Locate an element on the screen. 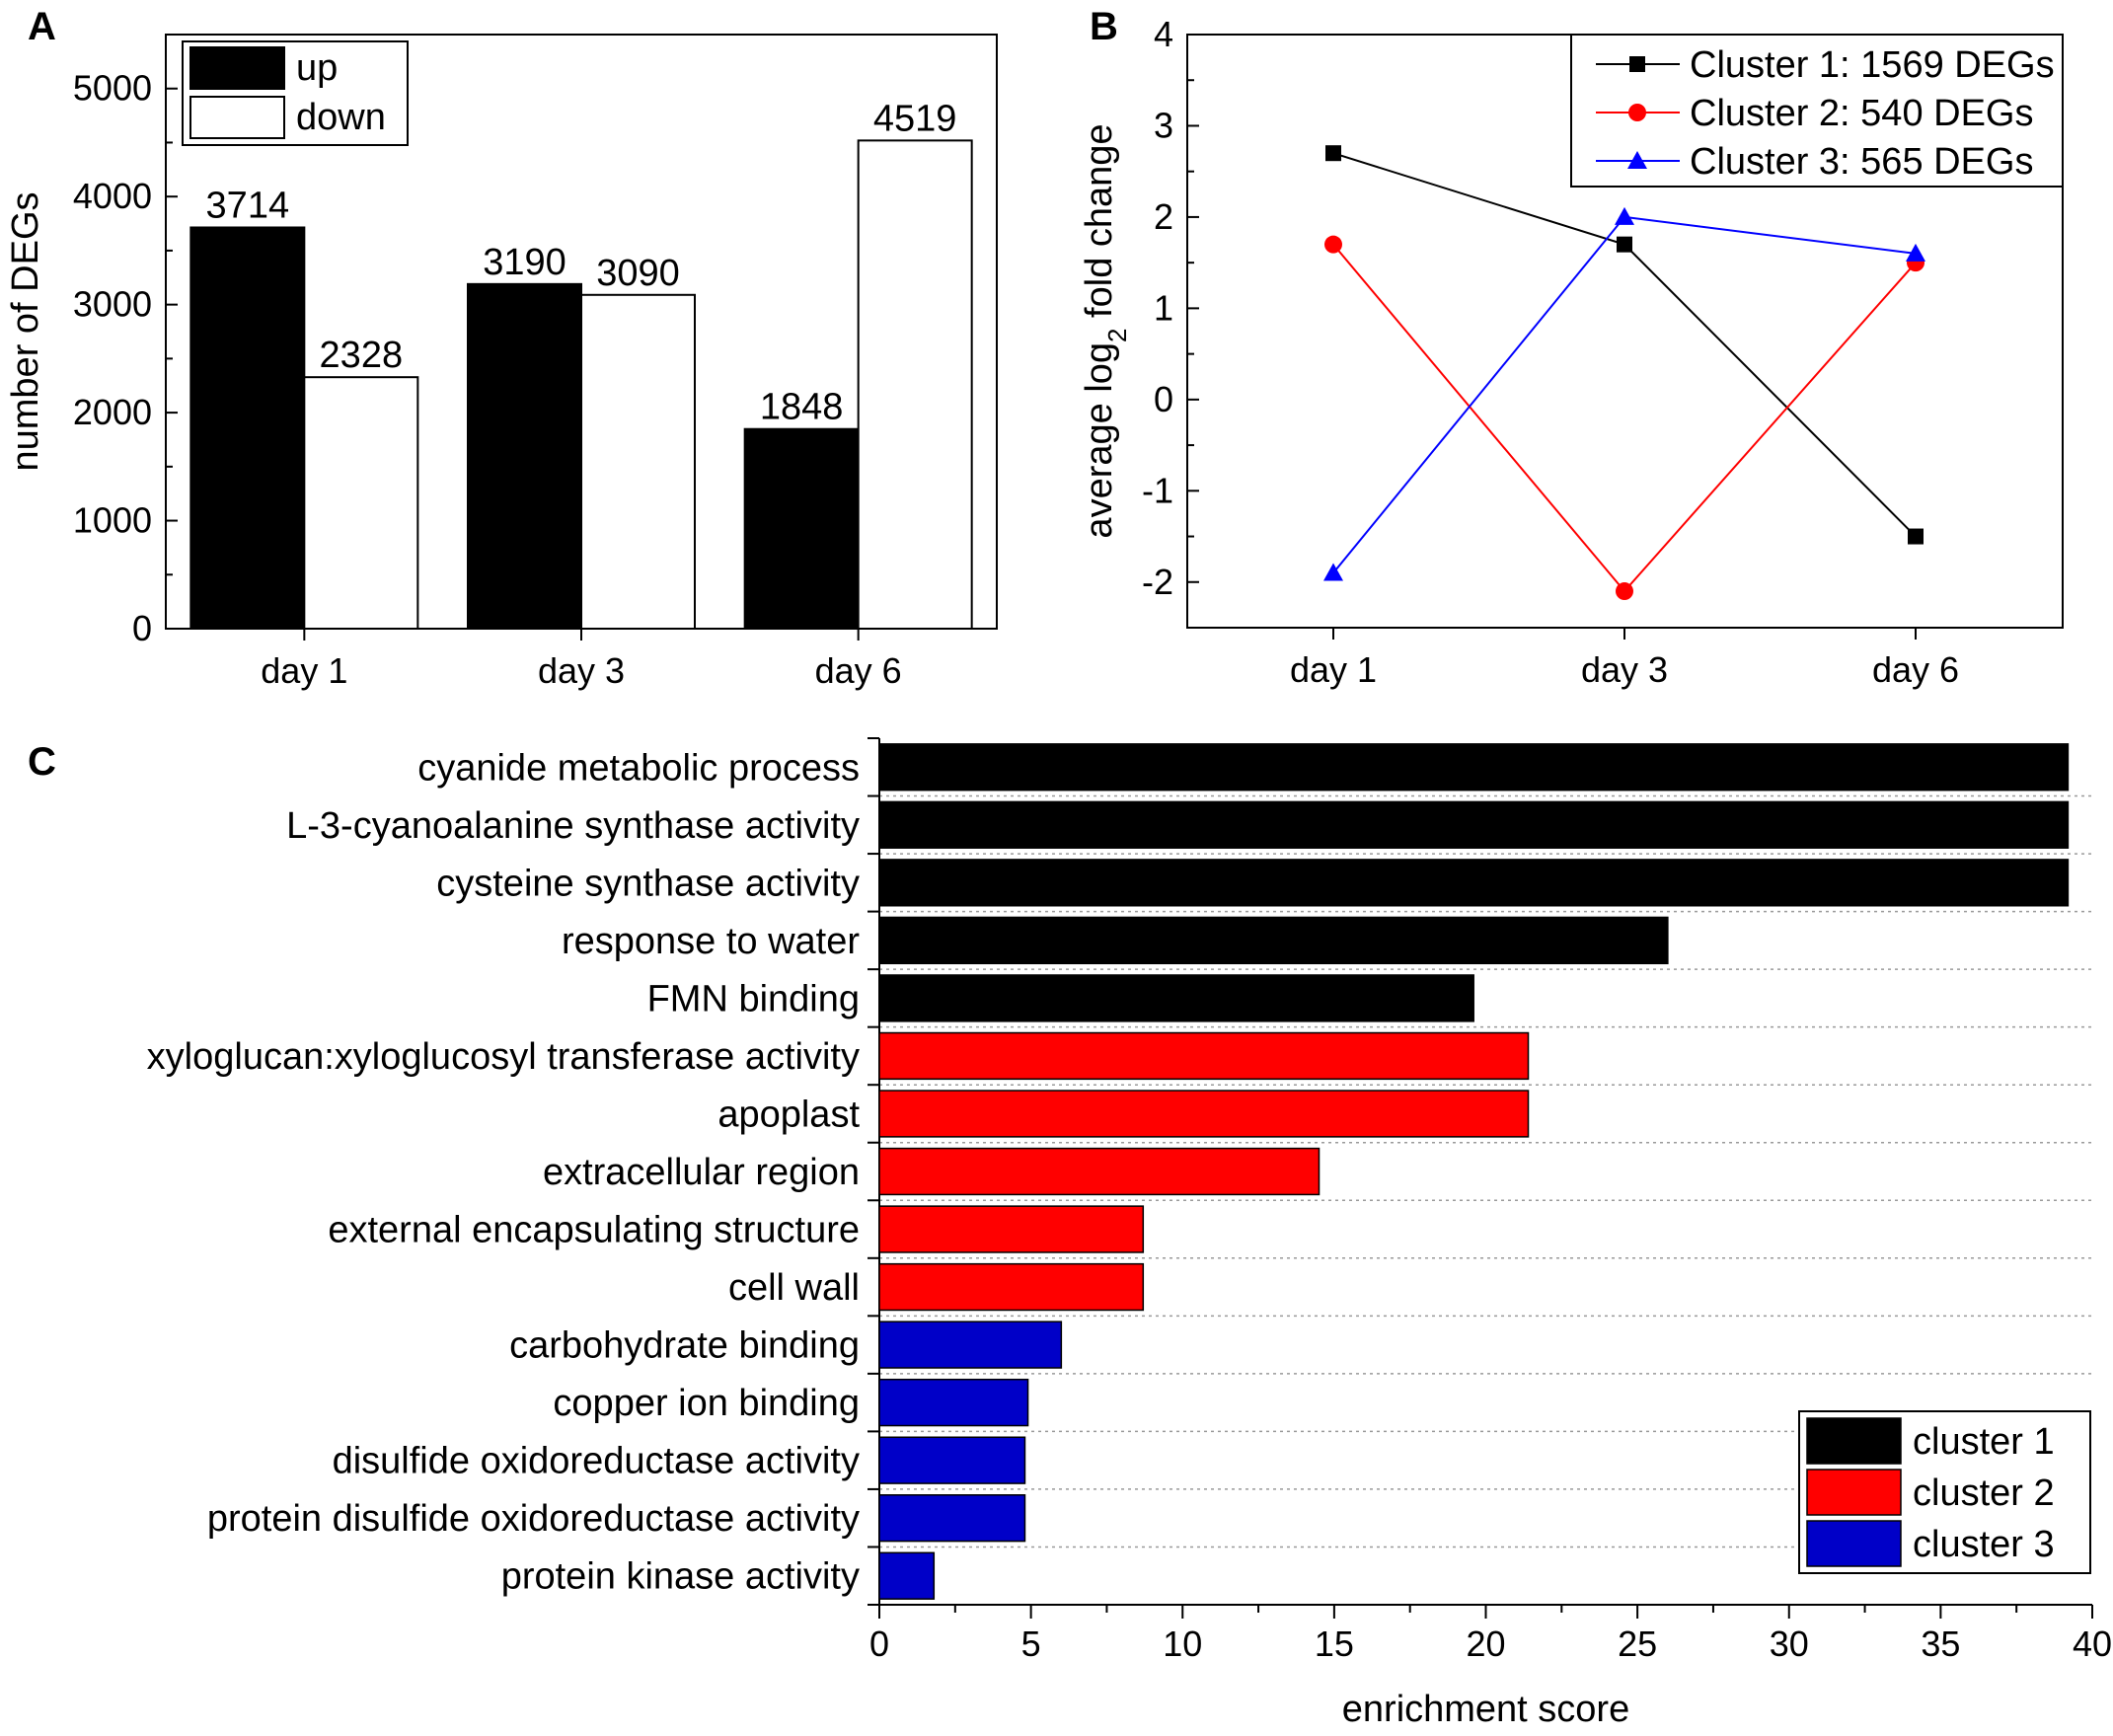 The image size is (2113, 1736). y-tick-label: 4000 is located at coordinates (112, 196).